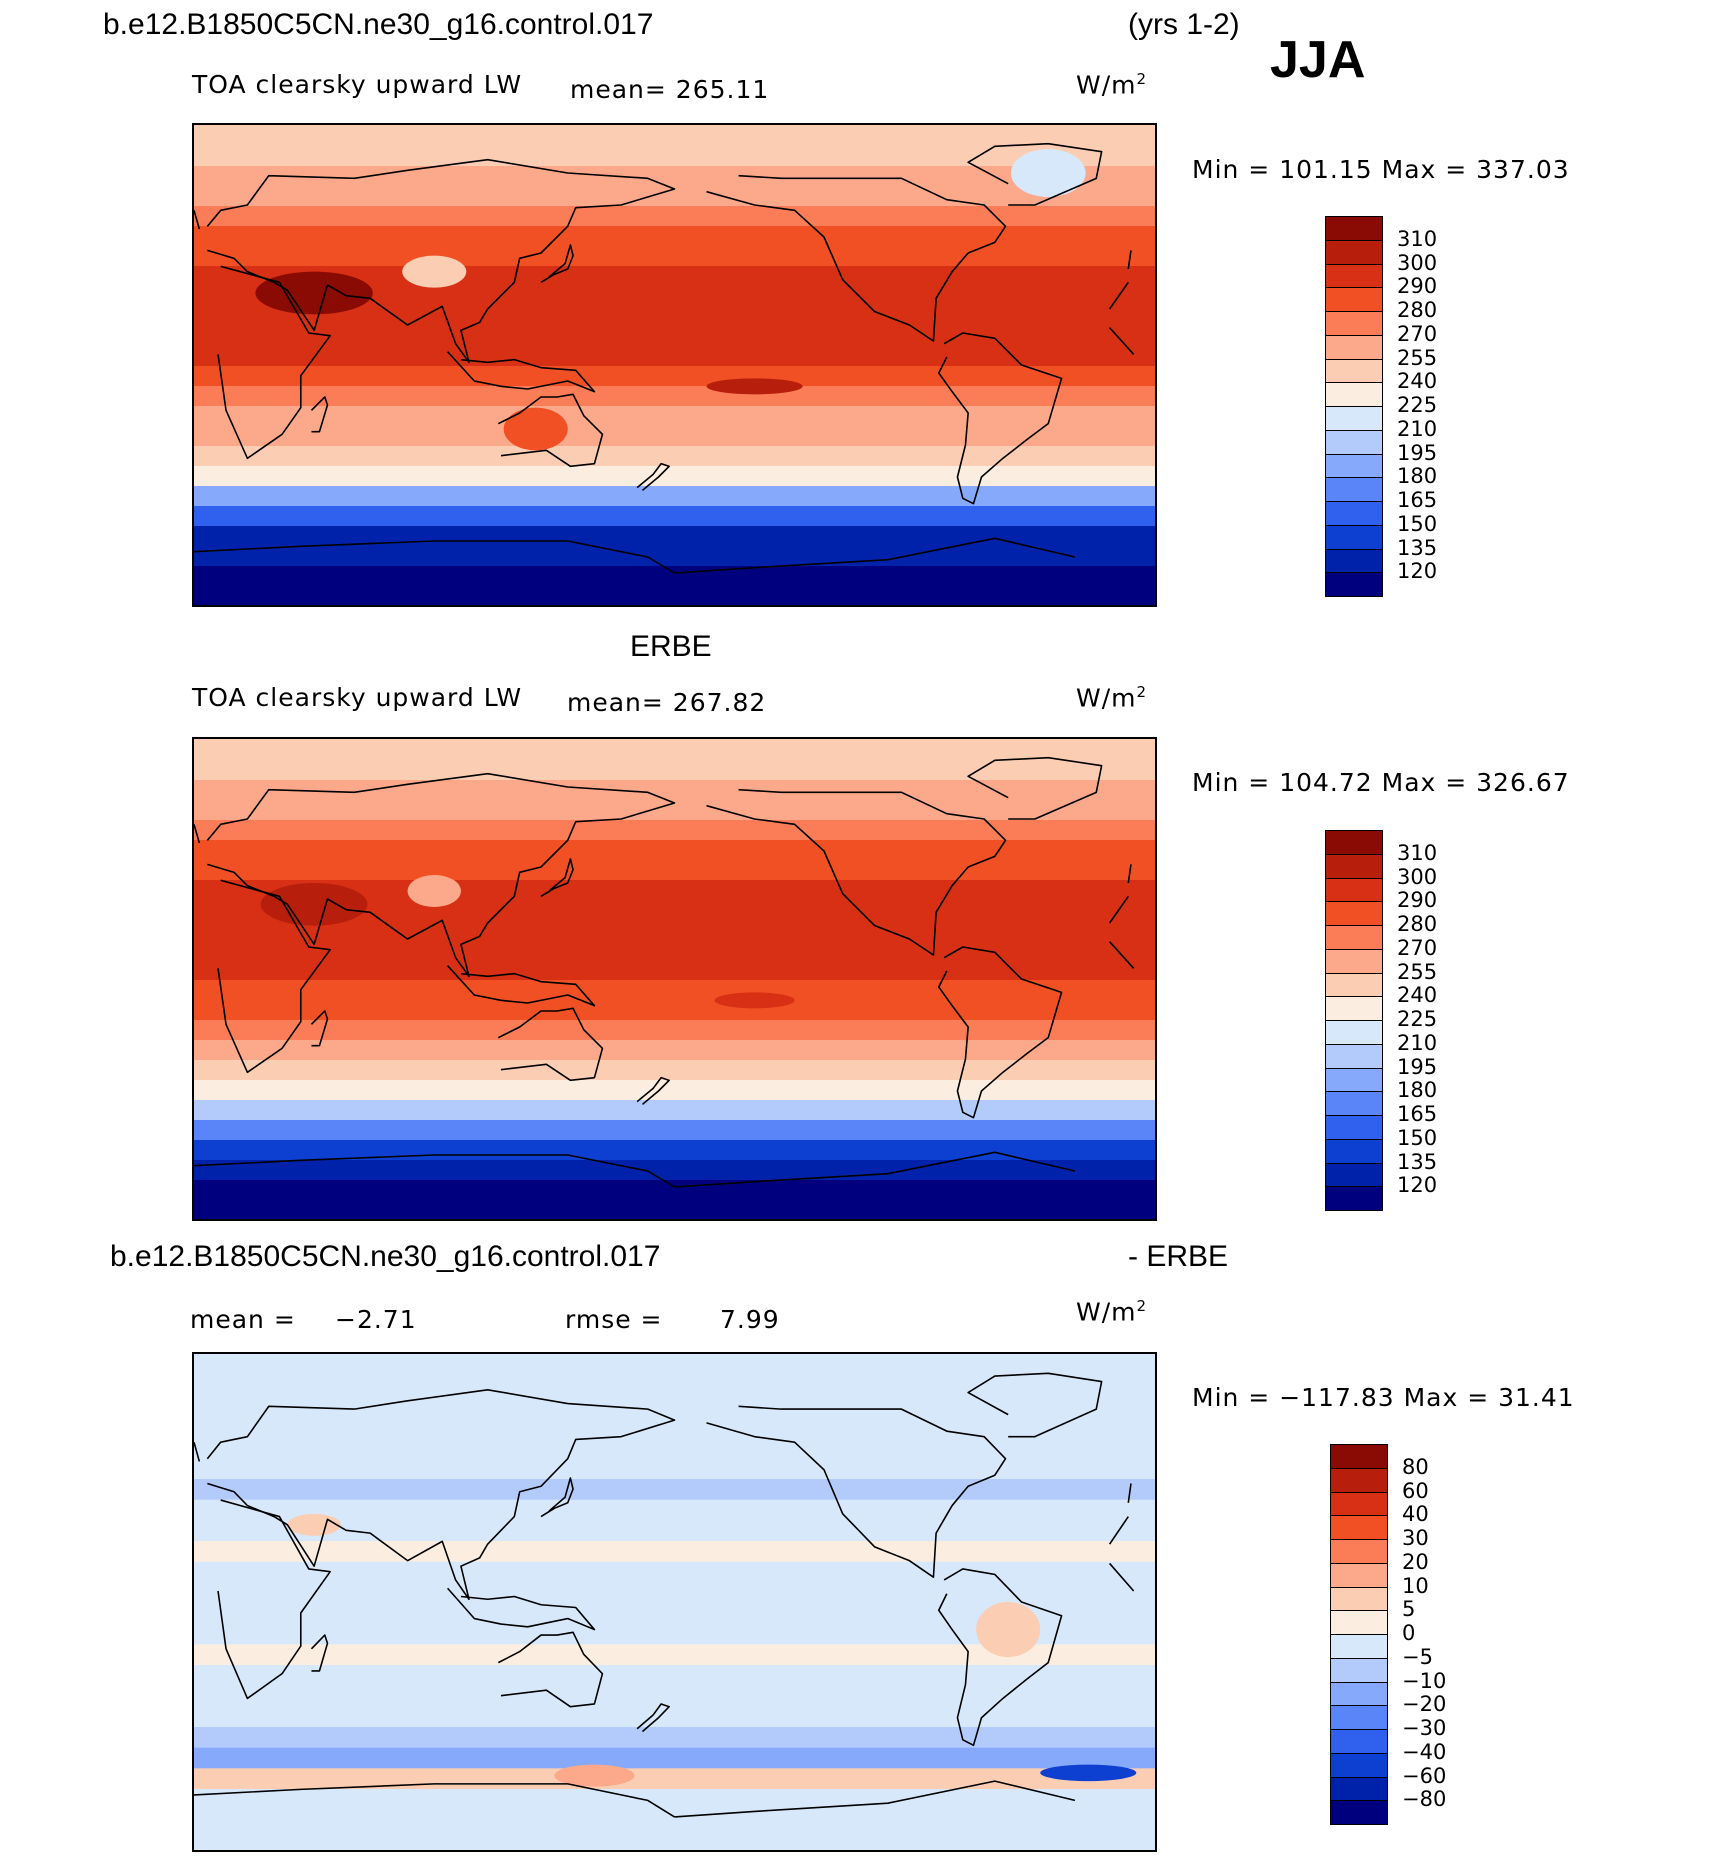  What do you see at coordinates (1417, 238) in the screenshot?
I see `colorbar-tick-label: 310` at bounding box center [1417, 238].